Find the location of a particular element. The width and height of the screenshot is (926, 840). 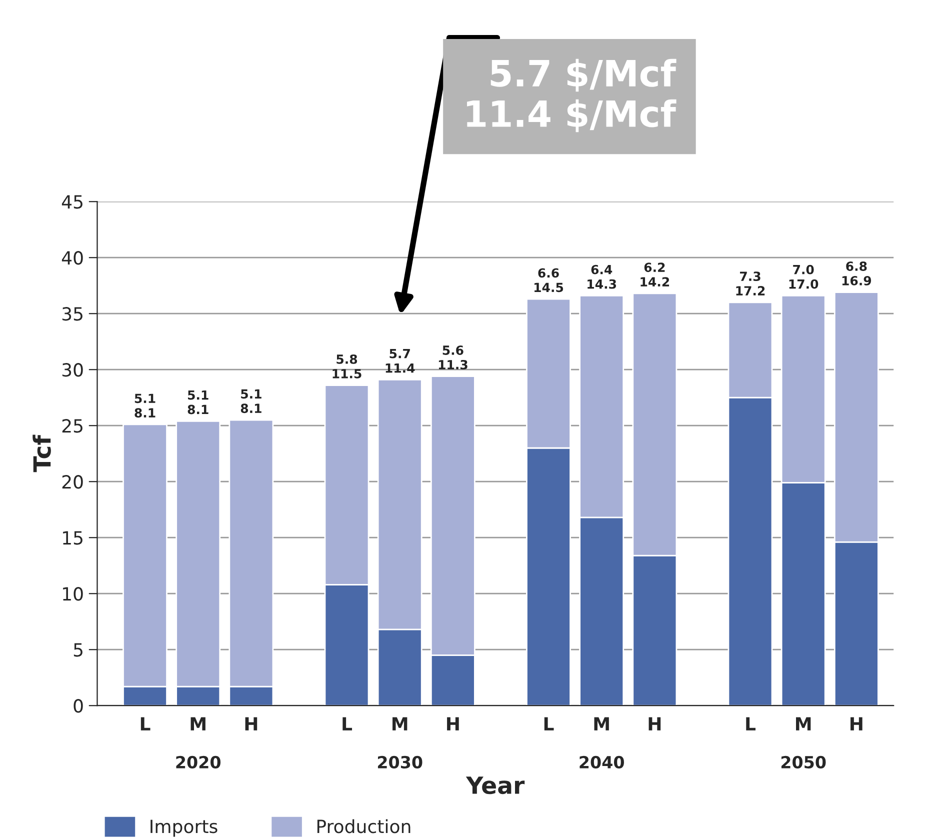

y-tick-label: 15 is located at coordinates (72, 538).